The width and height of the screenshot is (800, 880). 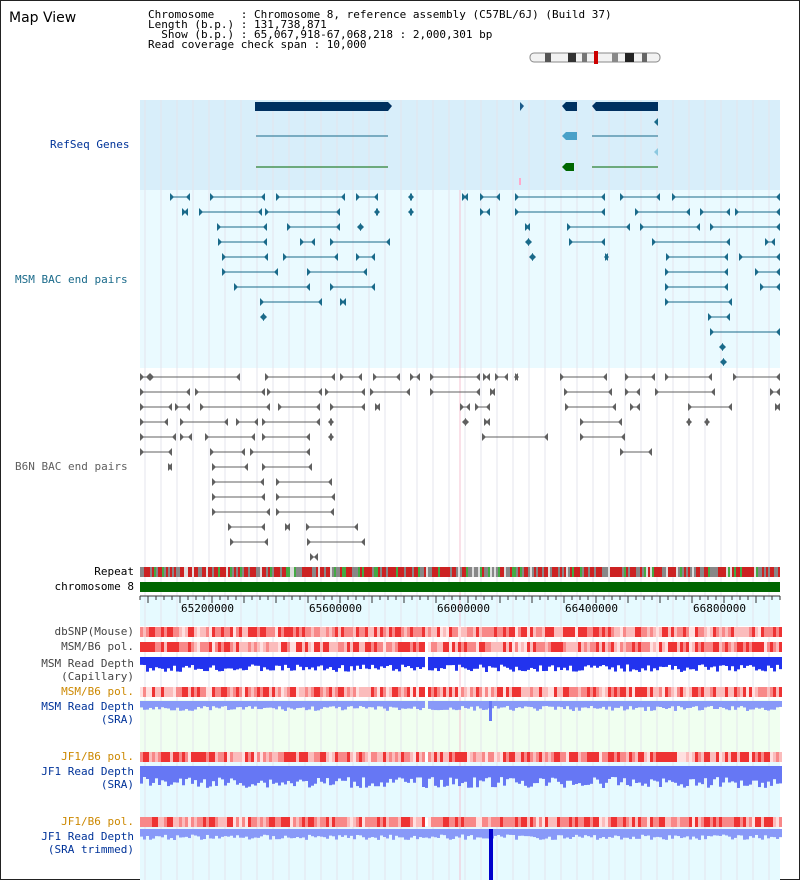 I want to click on axis-tick-label: 65200000, so click(x=207, y=608).